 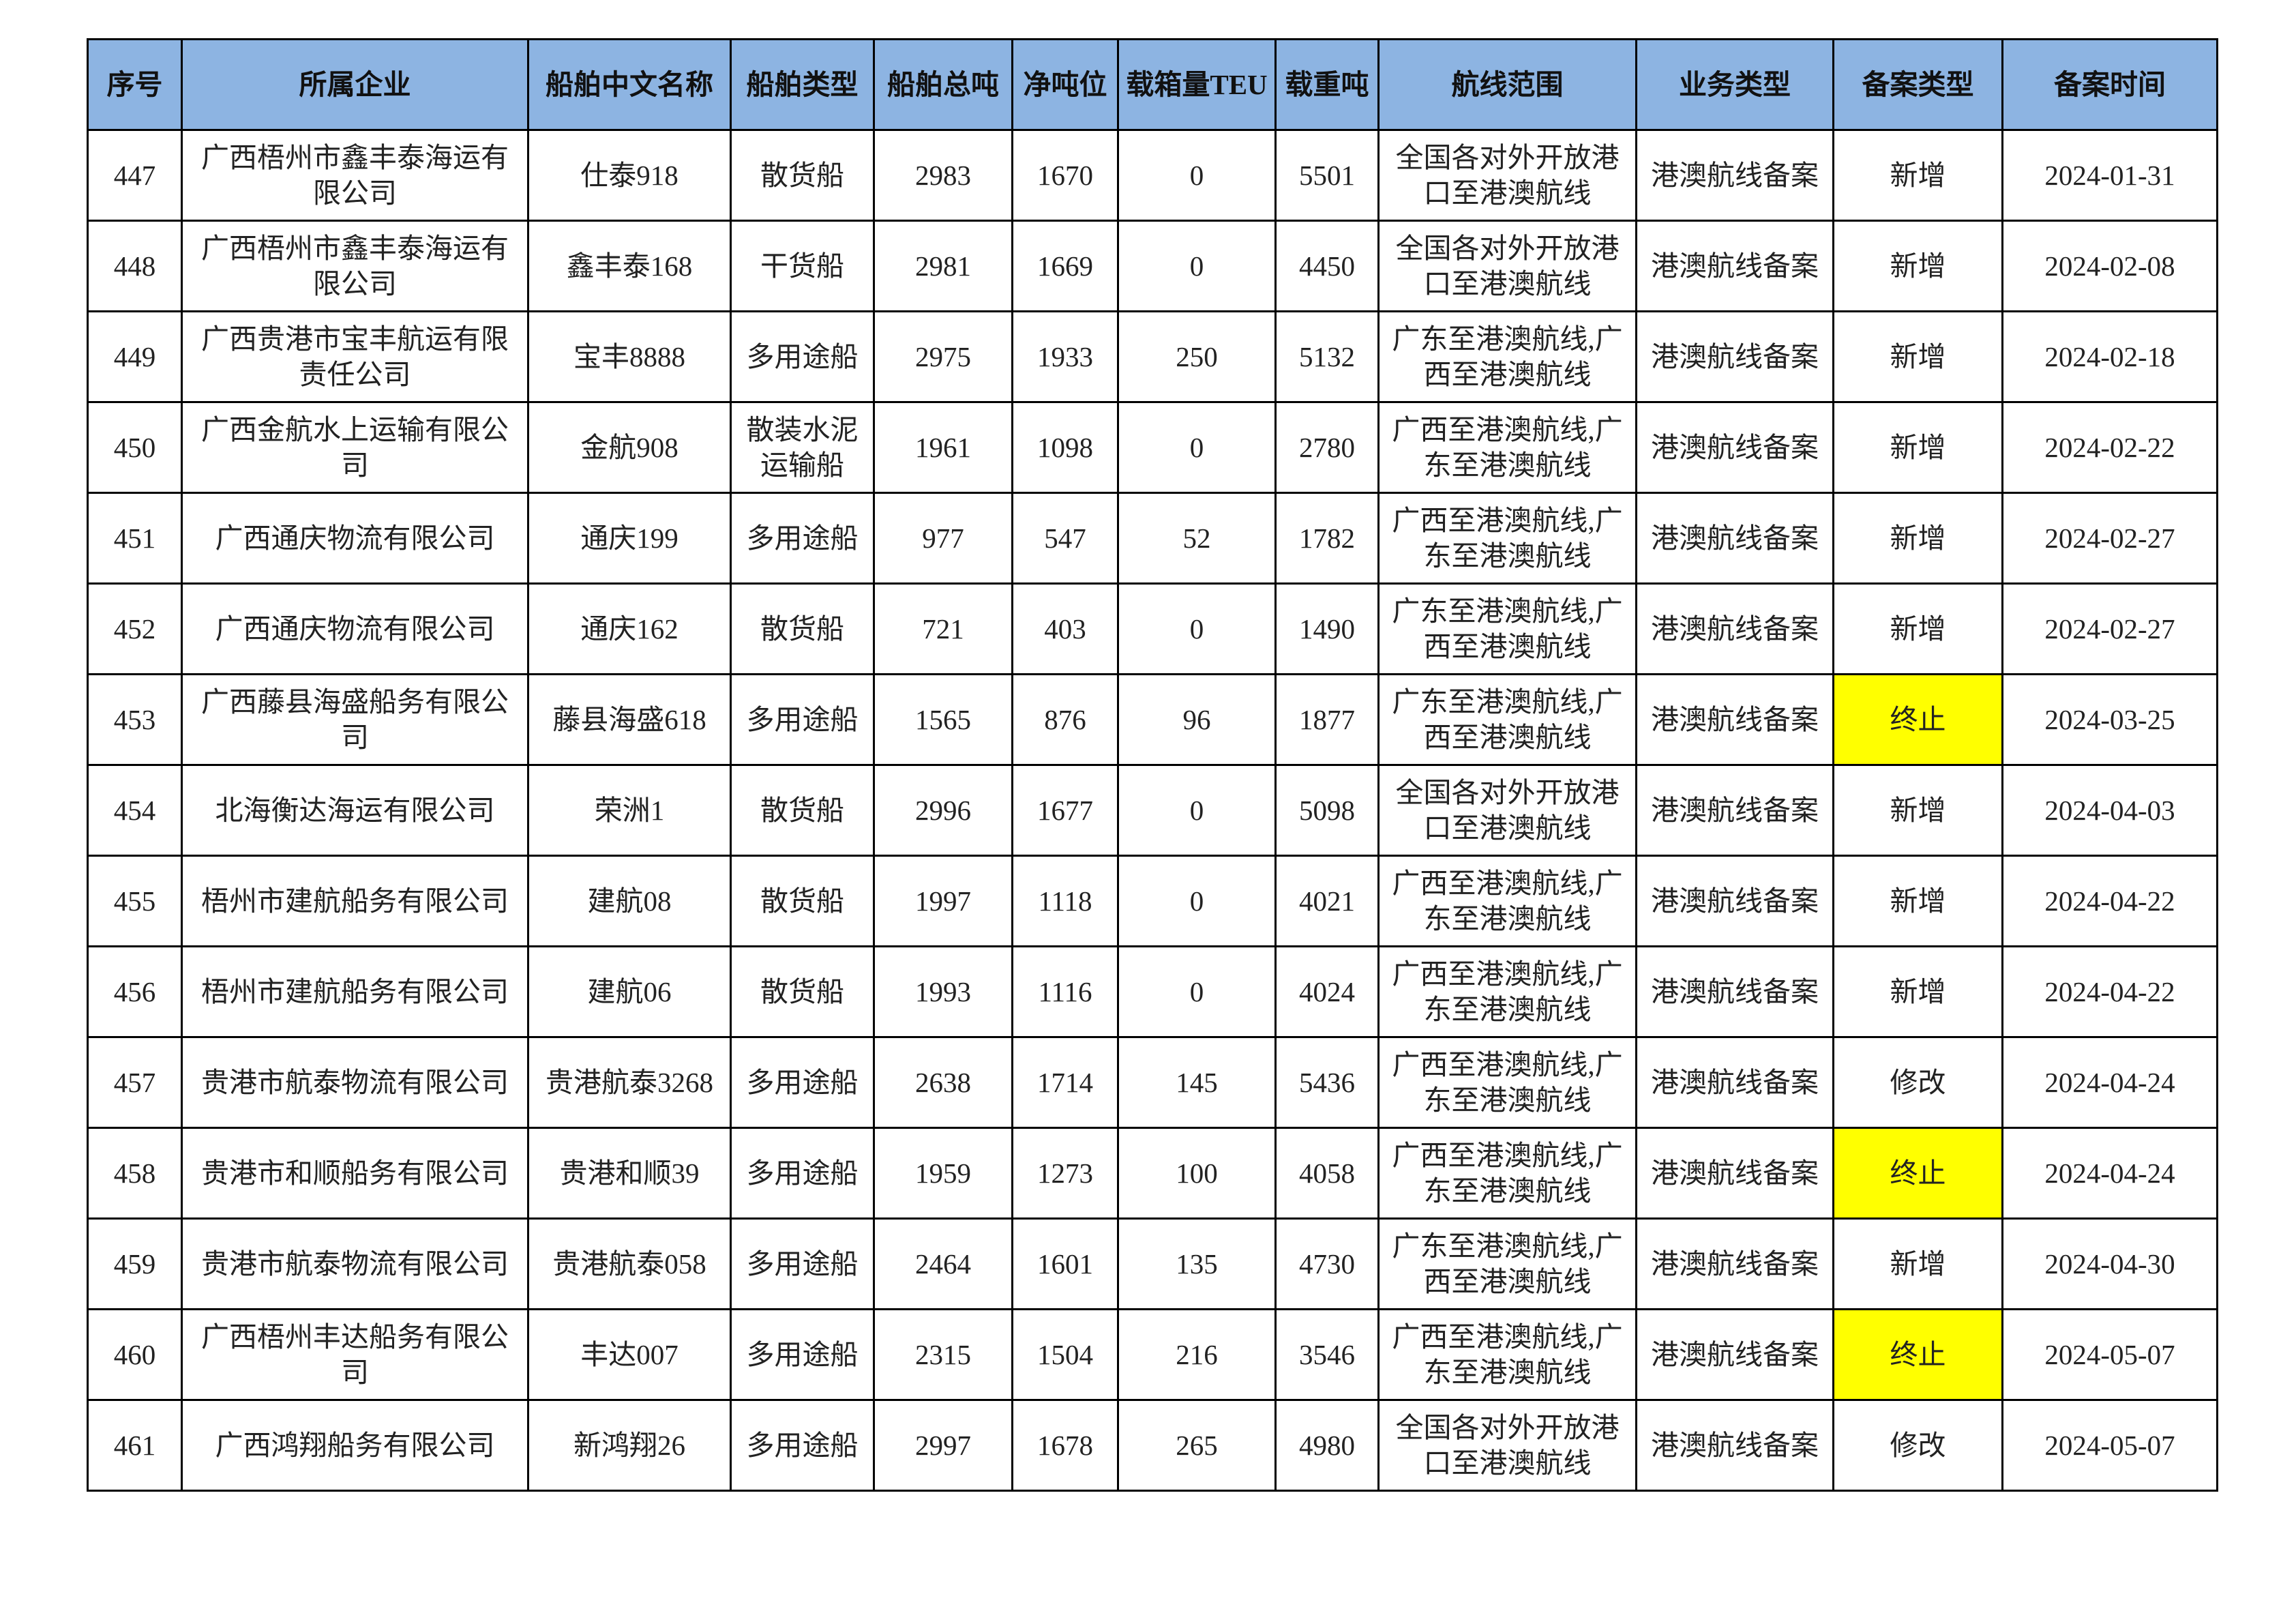 I want to click on cell-no: 461, so click(x=135, y=1445).